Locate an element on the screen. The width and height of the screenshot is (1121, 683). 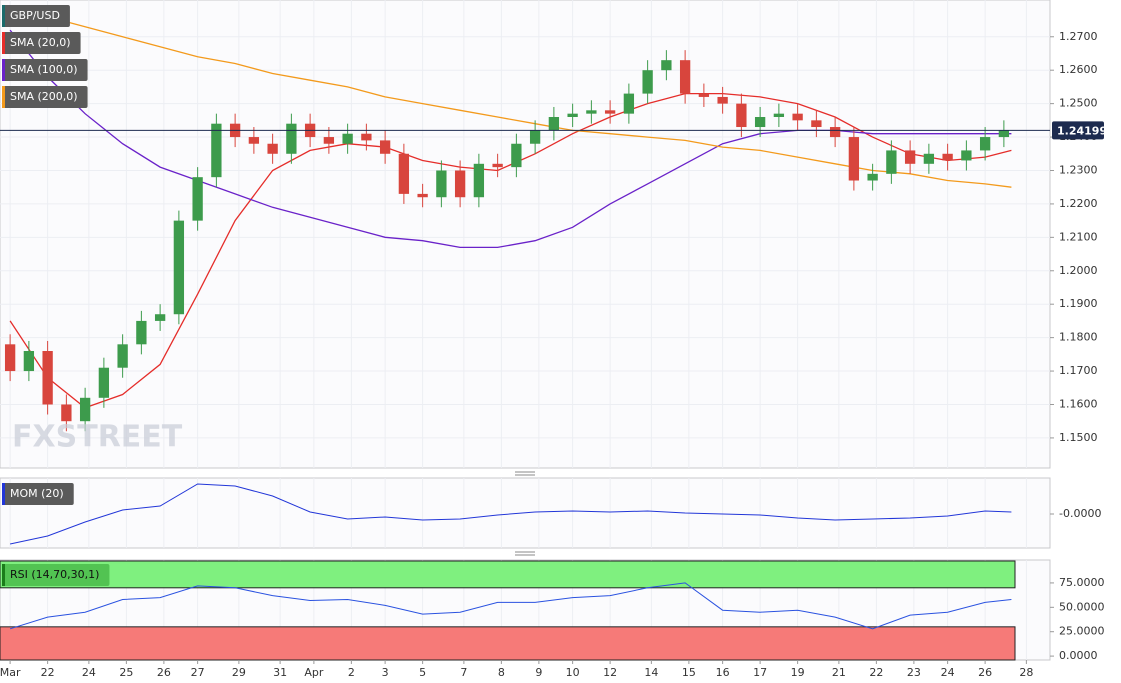
legend-label: SMA (20,0) is located at coordinates (40, 42).